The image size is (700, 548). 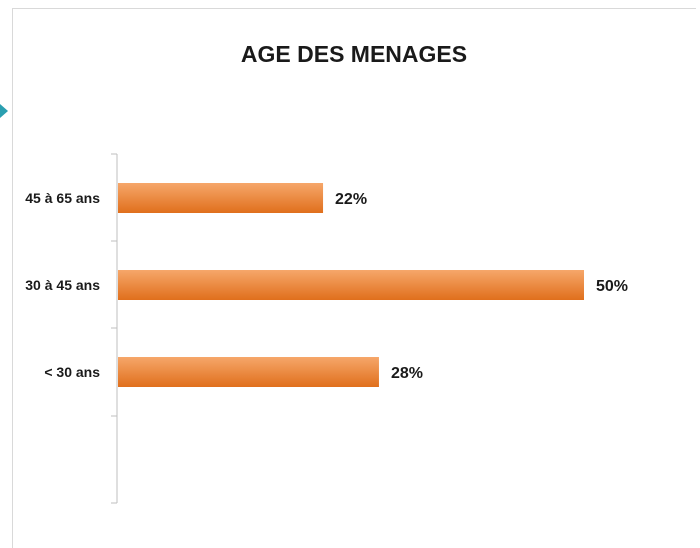 What do you see at coordinates (62, 285) in the screenshot?
I see `category-label: 30 à 45 ans` at bounding box center [62, 285].